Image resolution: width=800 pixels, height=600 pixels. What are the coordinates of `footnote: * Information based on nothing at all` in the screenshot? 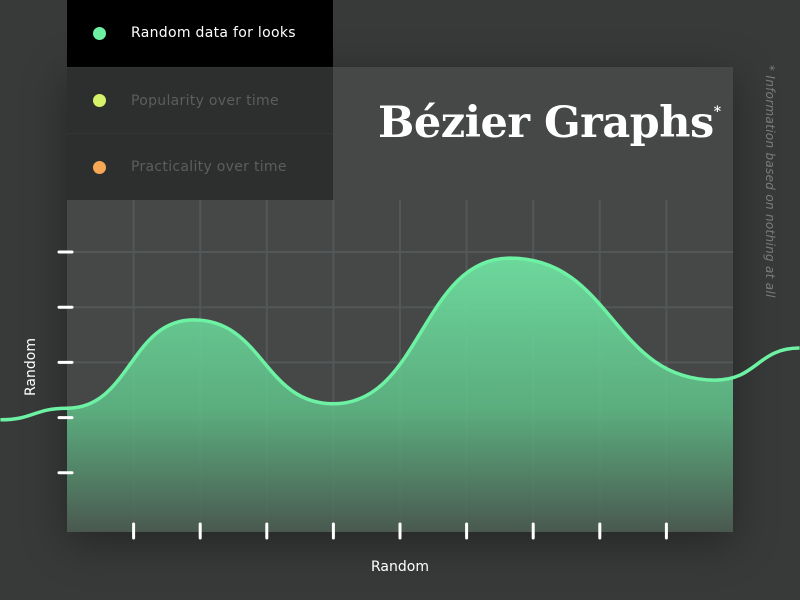 It's located at (770, 181).